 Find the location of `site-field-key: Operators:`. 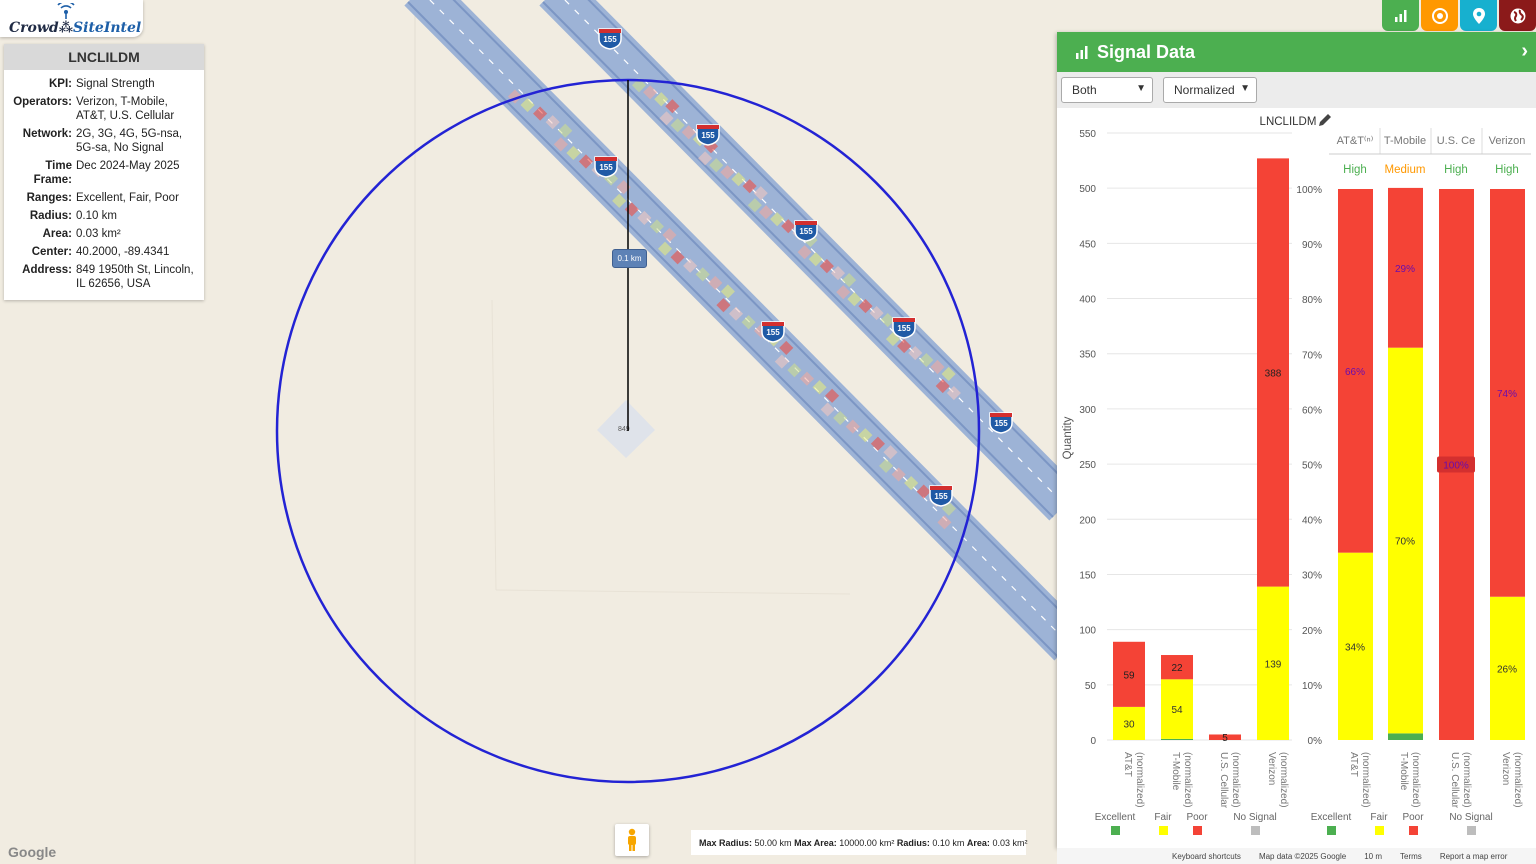

site-field-key: Operators: is located at coordinates (42, 102).